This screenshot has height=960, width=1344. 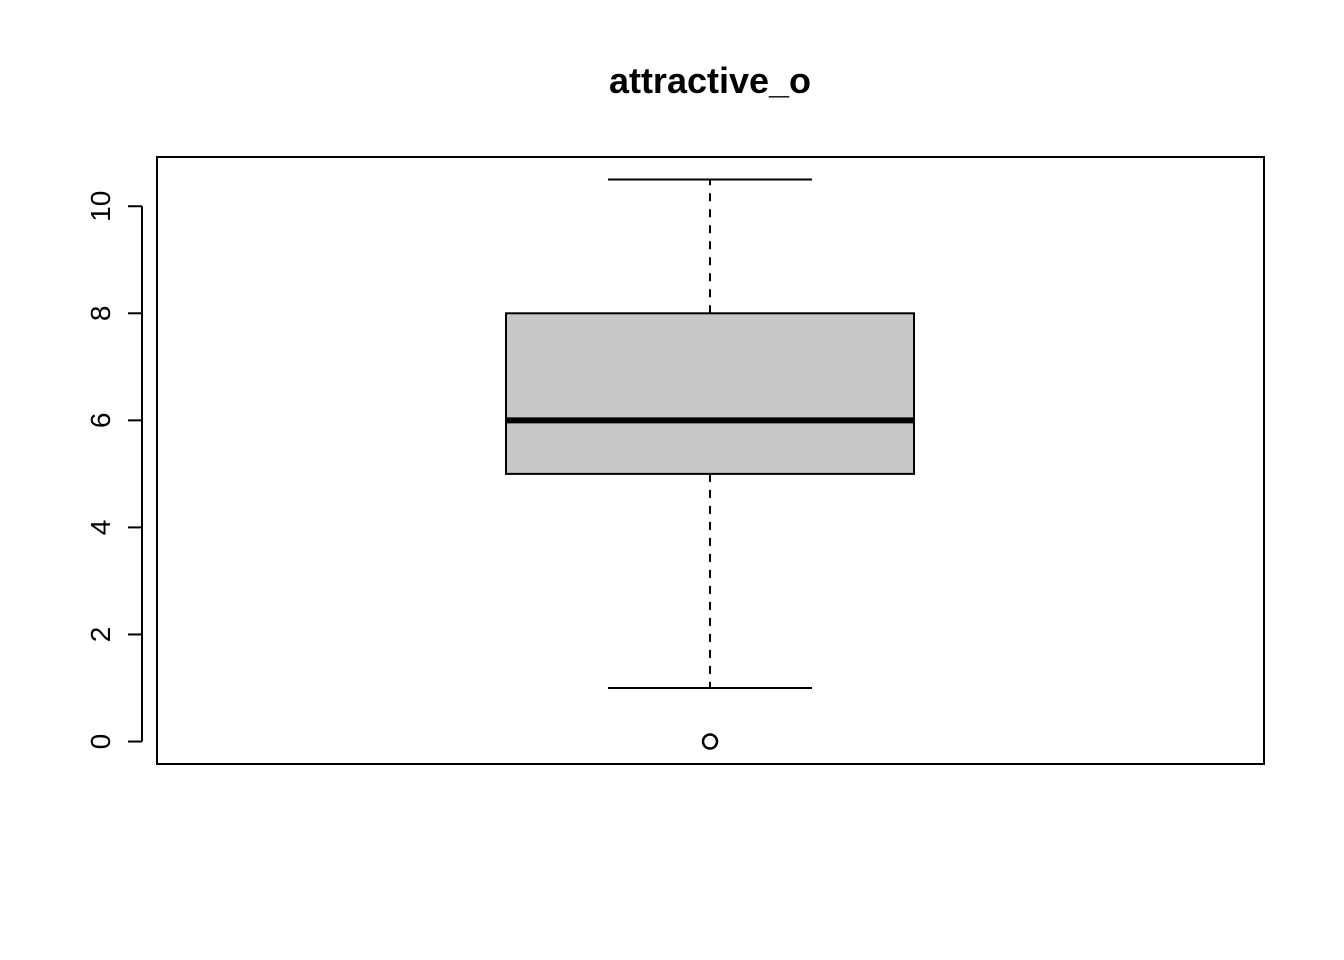 I want to click on y-tick-label: 10, so click(x=100, y=206).